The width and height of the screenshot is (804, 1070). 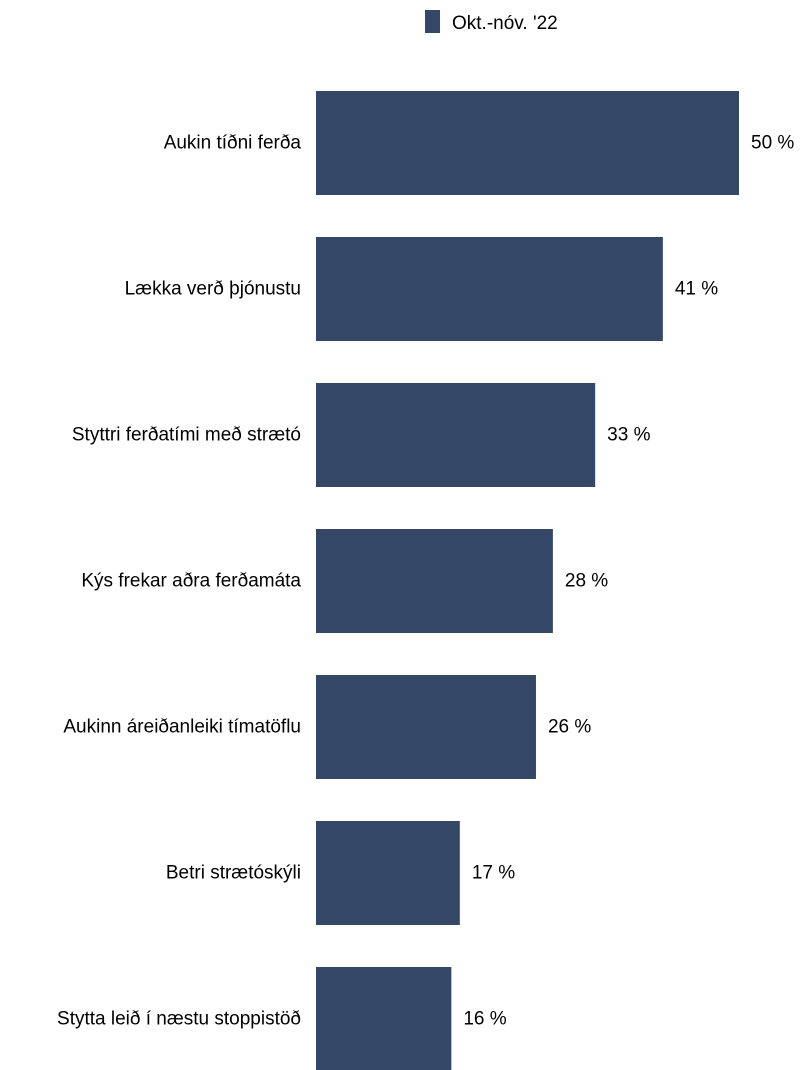 I want to click on category-label-6: Stytta leið í næstu stoppistöð, so click(x=179, y=1019).